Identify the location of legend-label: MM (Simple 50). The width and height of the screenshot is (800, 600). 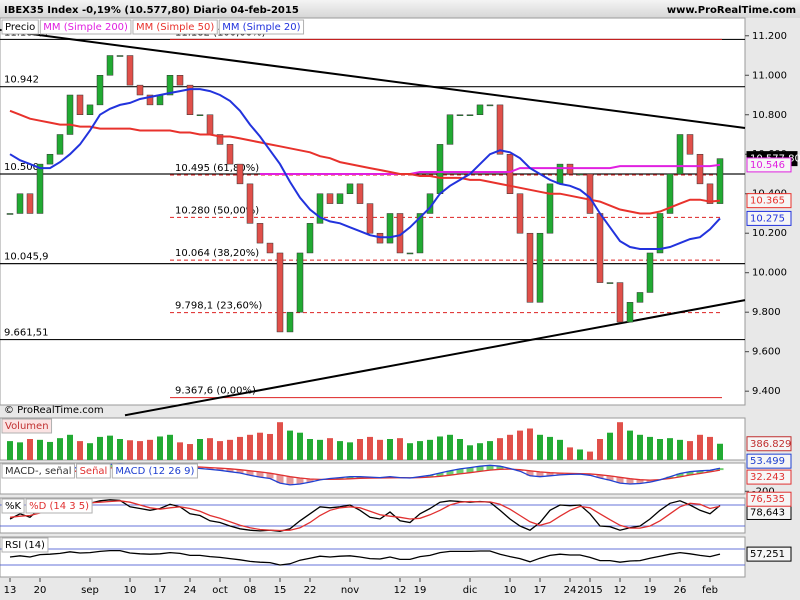
(175, 27).